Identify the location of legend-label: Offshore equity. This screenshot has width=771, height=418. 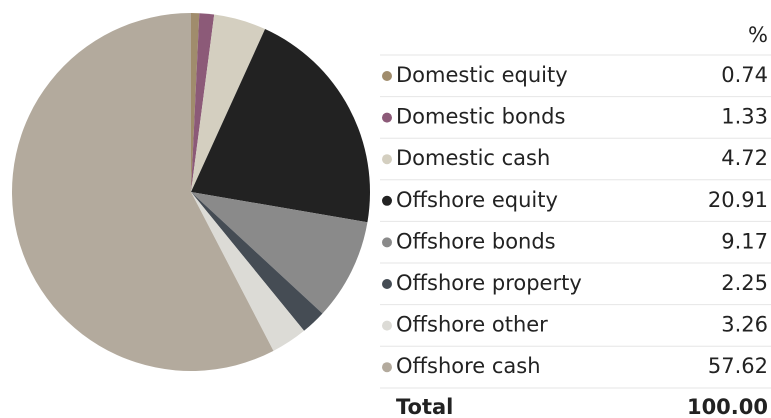
(477, 200).